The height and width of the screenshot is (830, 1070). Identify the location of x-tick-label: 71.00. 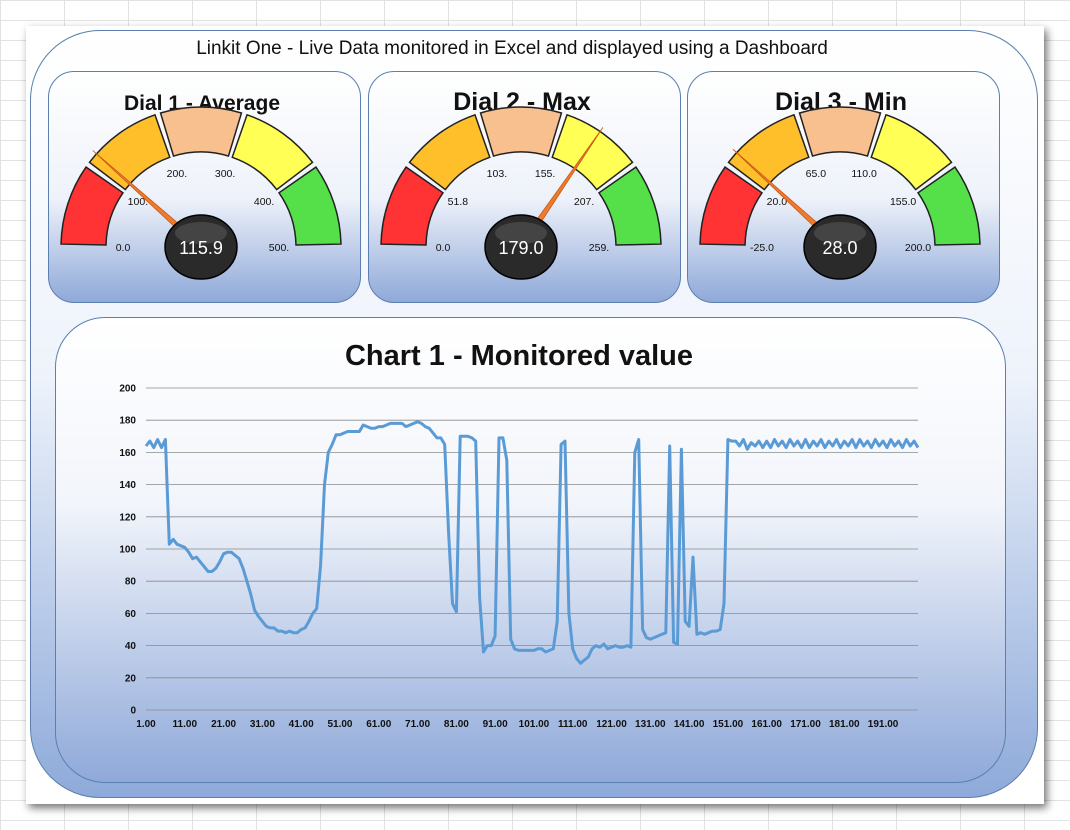
(417, 724).